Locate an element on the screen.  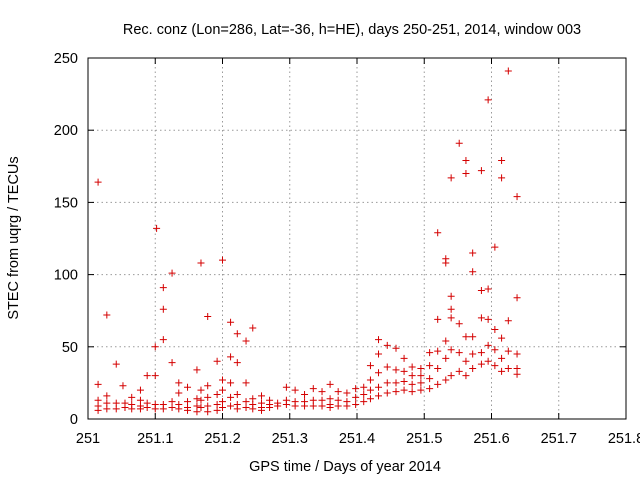
y-tick-label: 100 is located at coordinates (66, 276).